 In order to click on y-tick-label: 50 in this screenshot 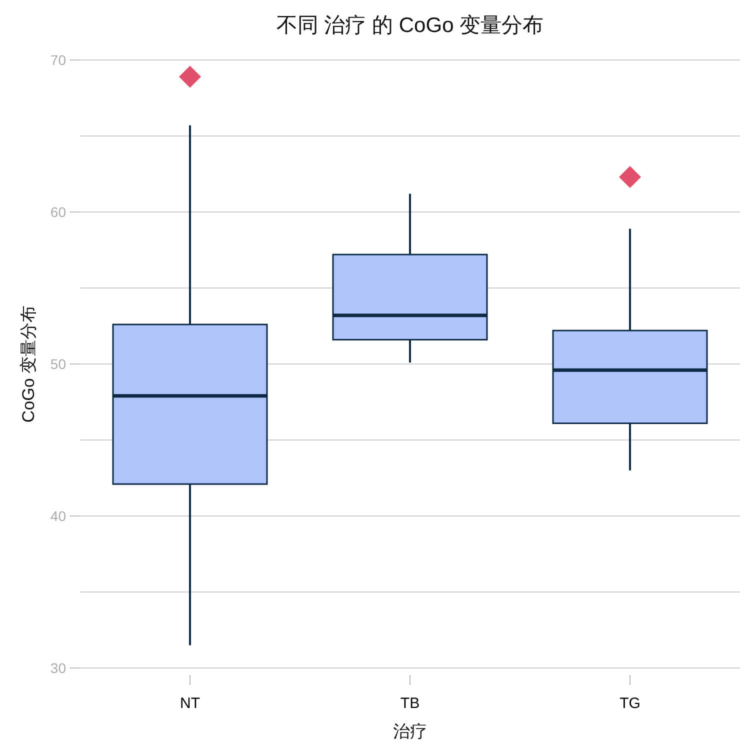, I will do `click(58, 364)`.